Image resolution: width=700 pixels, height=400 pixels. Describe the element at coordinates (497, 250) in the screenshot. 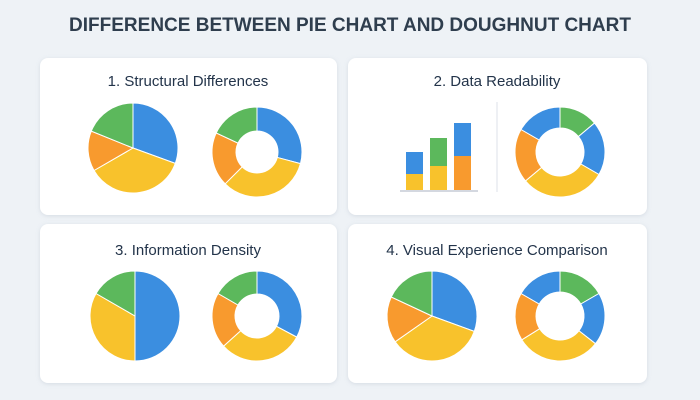

I see `panel-title: 4. Visual Experience Comparison` at that location.